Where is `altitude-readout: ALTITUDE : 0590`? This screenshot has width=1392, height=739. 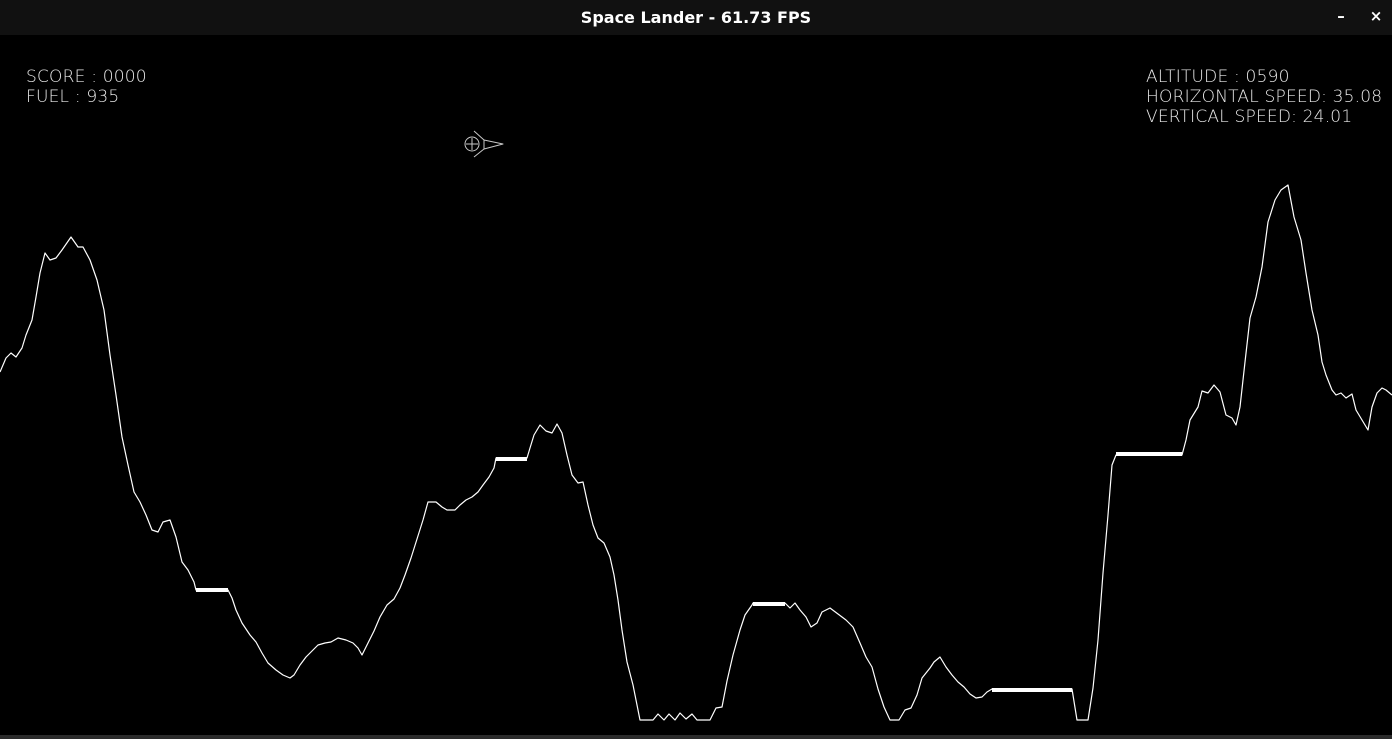 altitude-readout: ALTITUDE : 0590 is located at coordinates (1218, 77).